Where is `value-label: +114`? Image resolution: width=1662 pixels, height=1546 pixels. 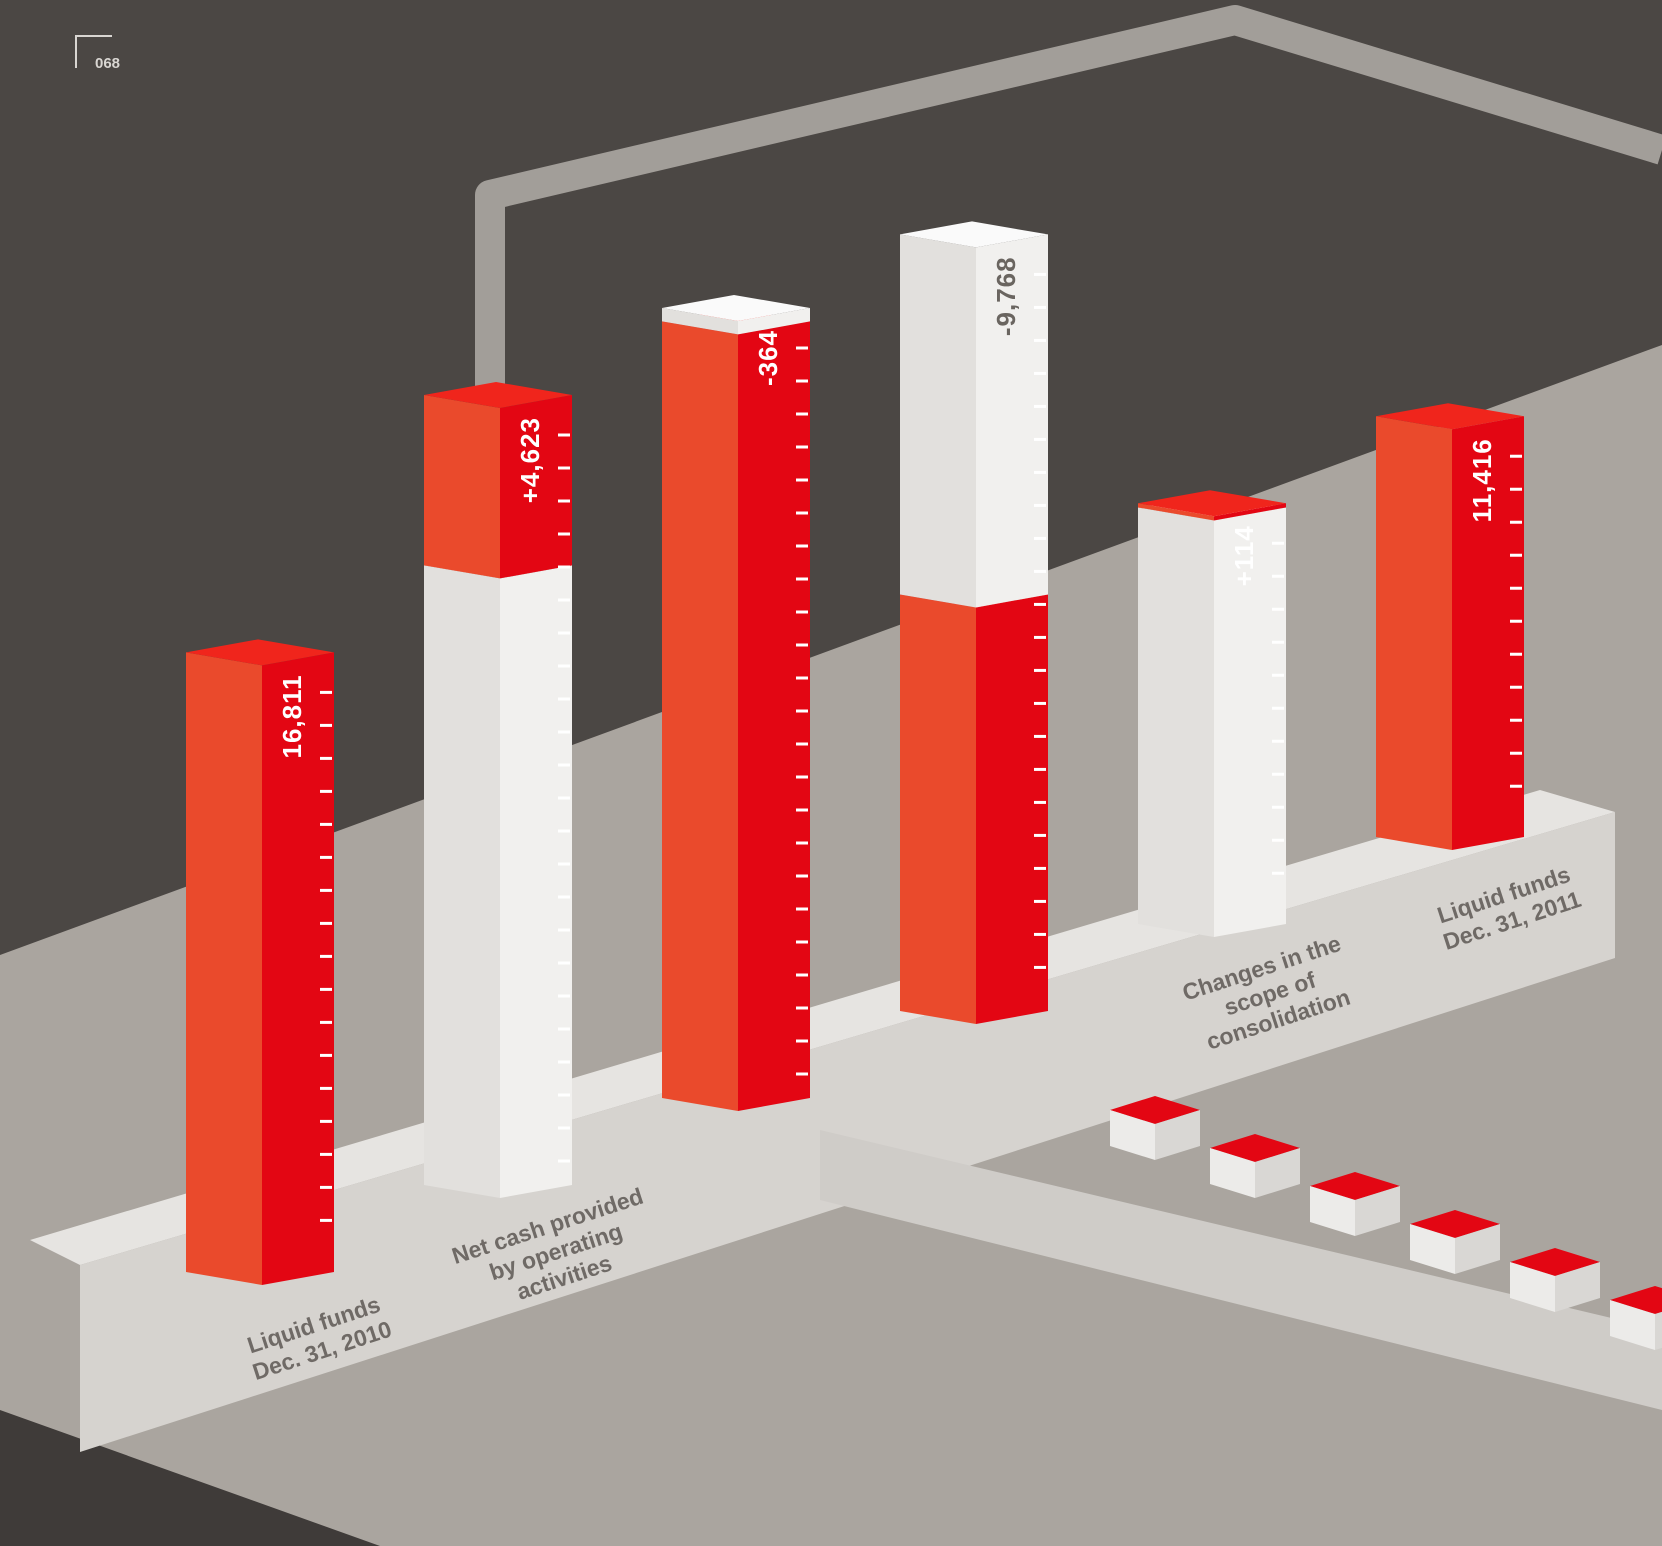 value-label: +114 is located at coordinates (1244, 555).